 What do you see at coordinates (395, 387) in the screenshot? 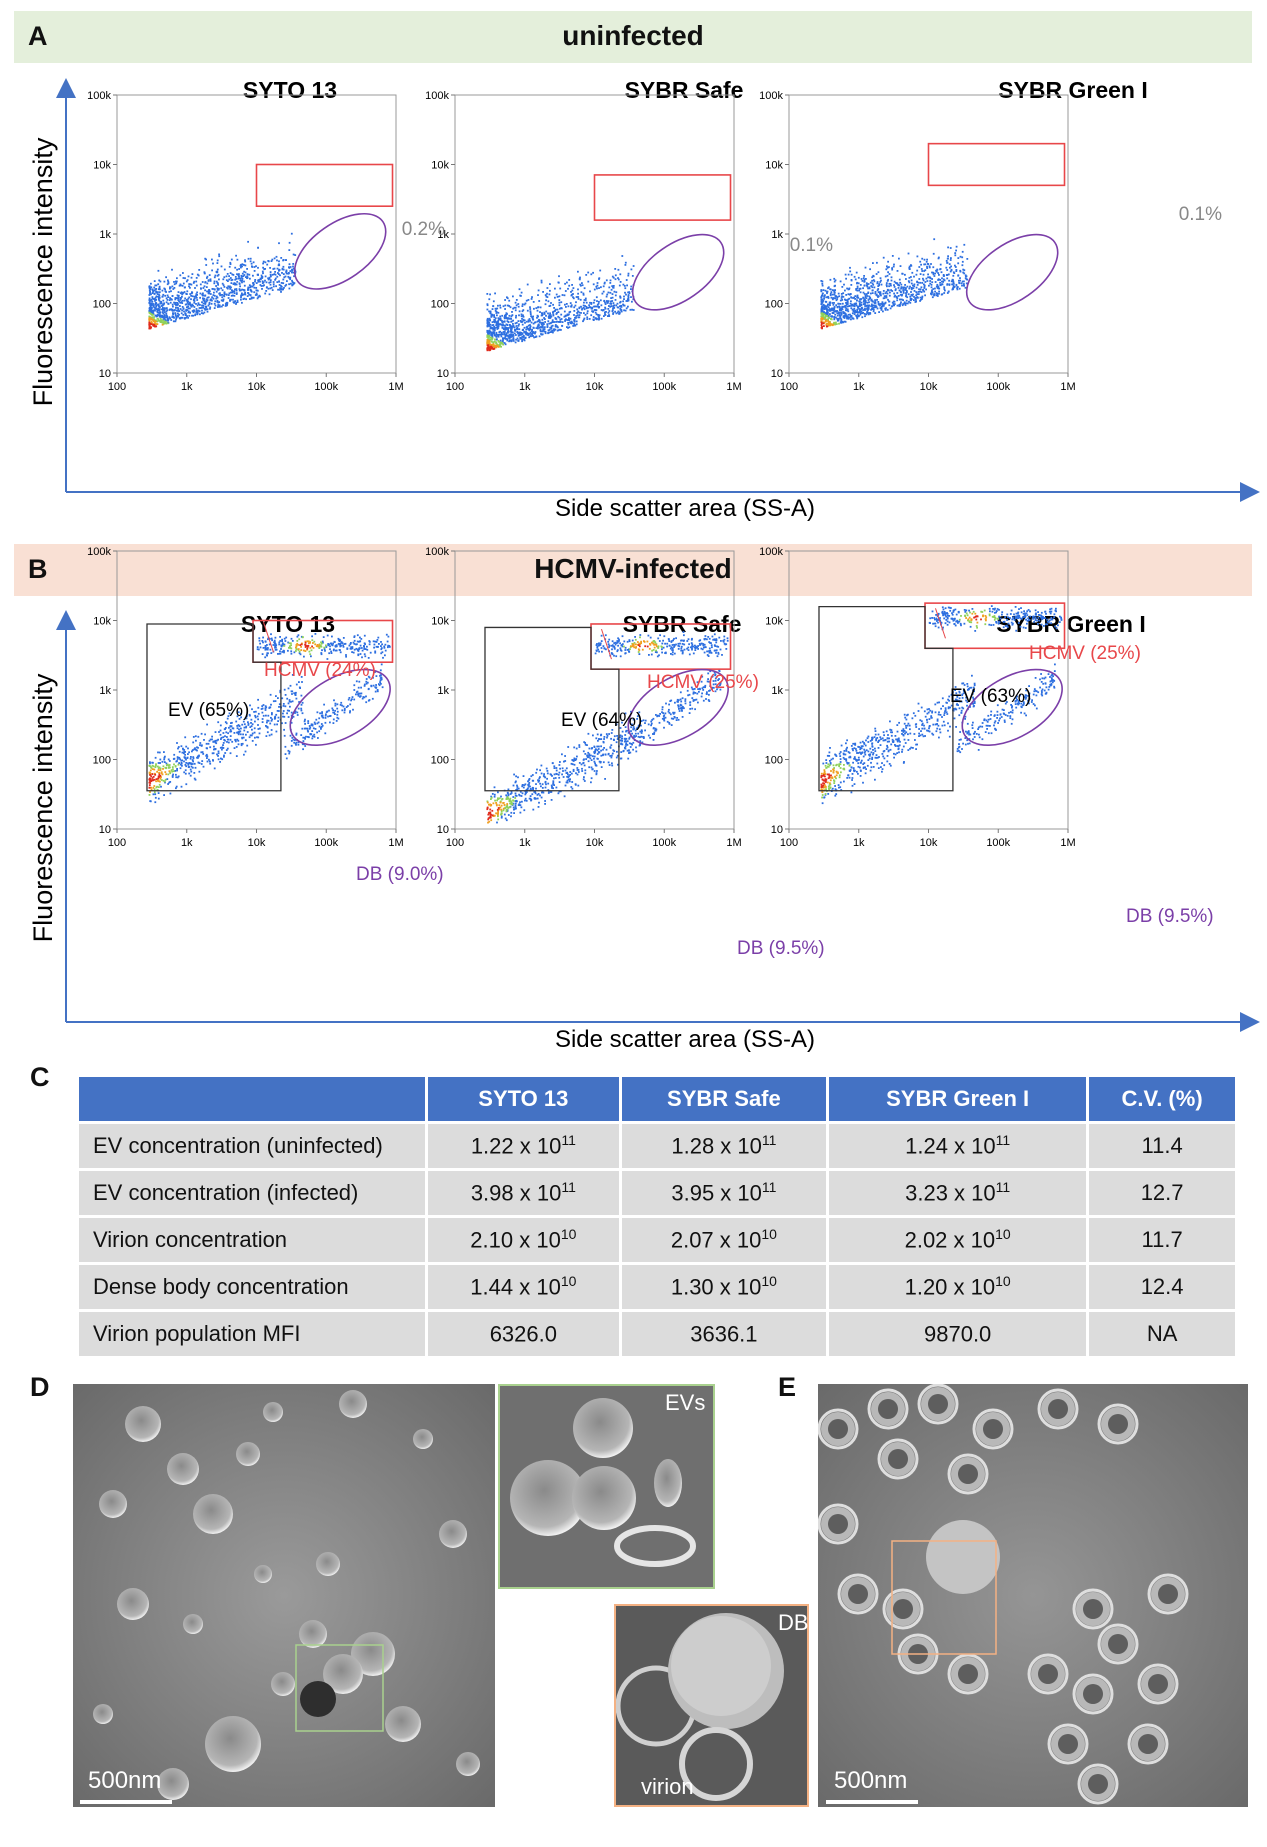
I see `x-tick-label: 1M` at bounding box center [395, 387].